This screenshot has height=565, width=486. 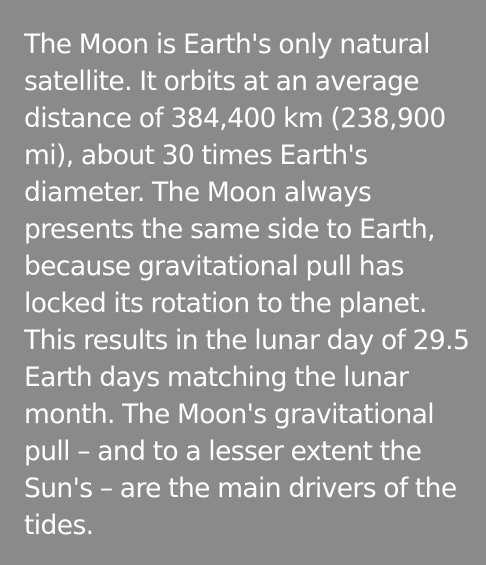 I want to click on paragraph-line: diameter. The Moon always, so click(x=198, y=192).